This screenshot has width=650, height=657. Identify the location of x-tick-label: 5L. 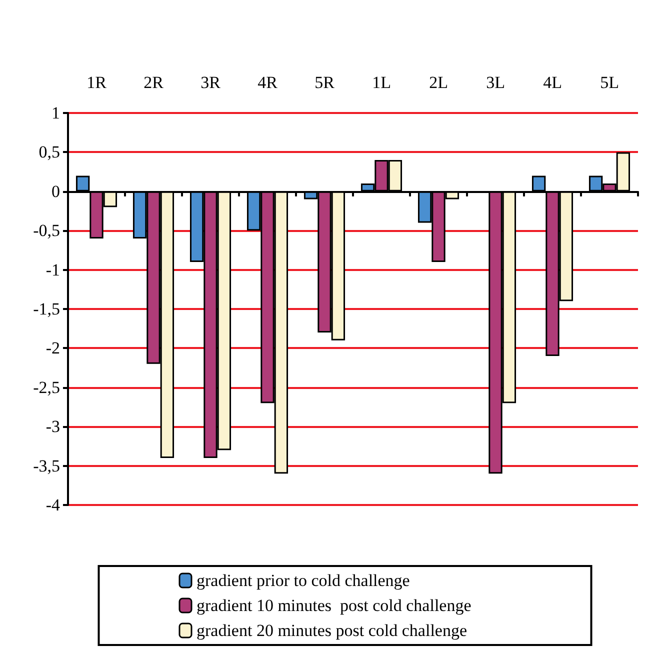
(609, 82).